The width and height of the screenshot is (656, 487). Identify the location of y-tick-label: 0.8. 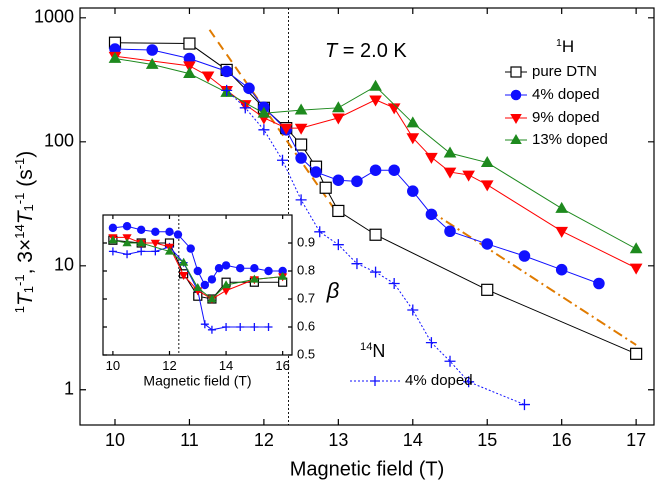
(306, 269).